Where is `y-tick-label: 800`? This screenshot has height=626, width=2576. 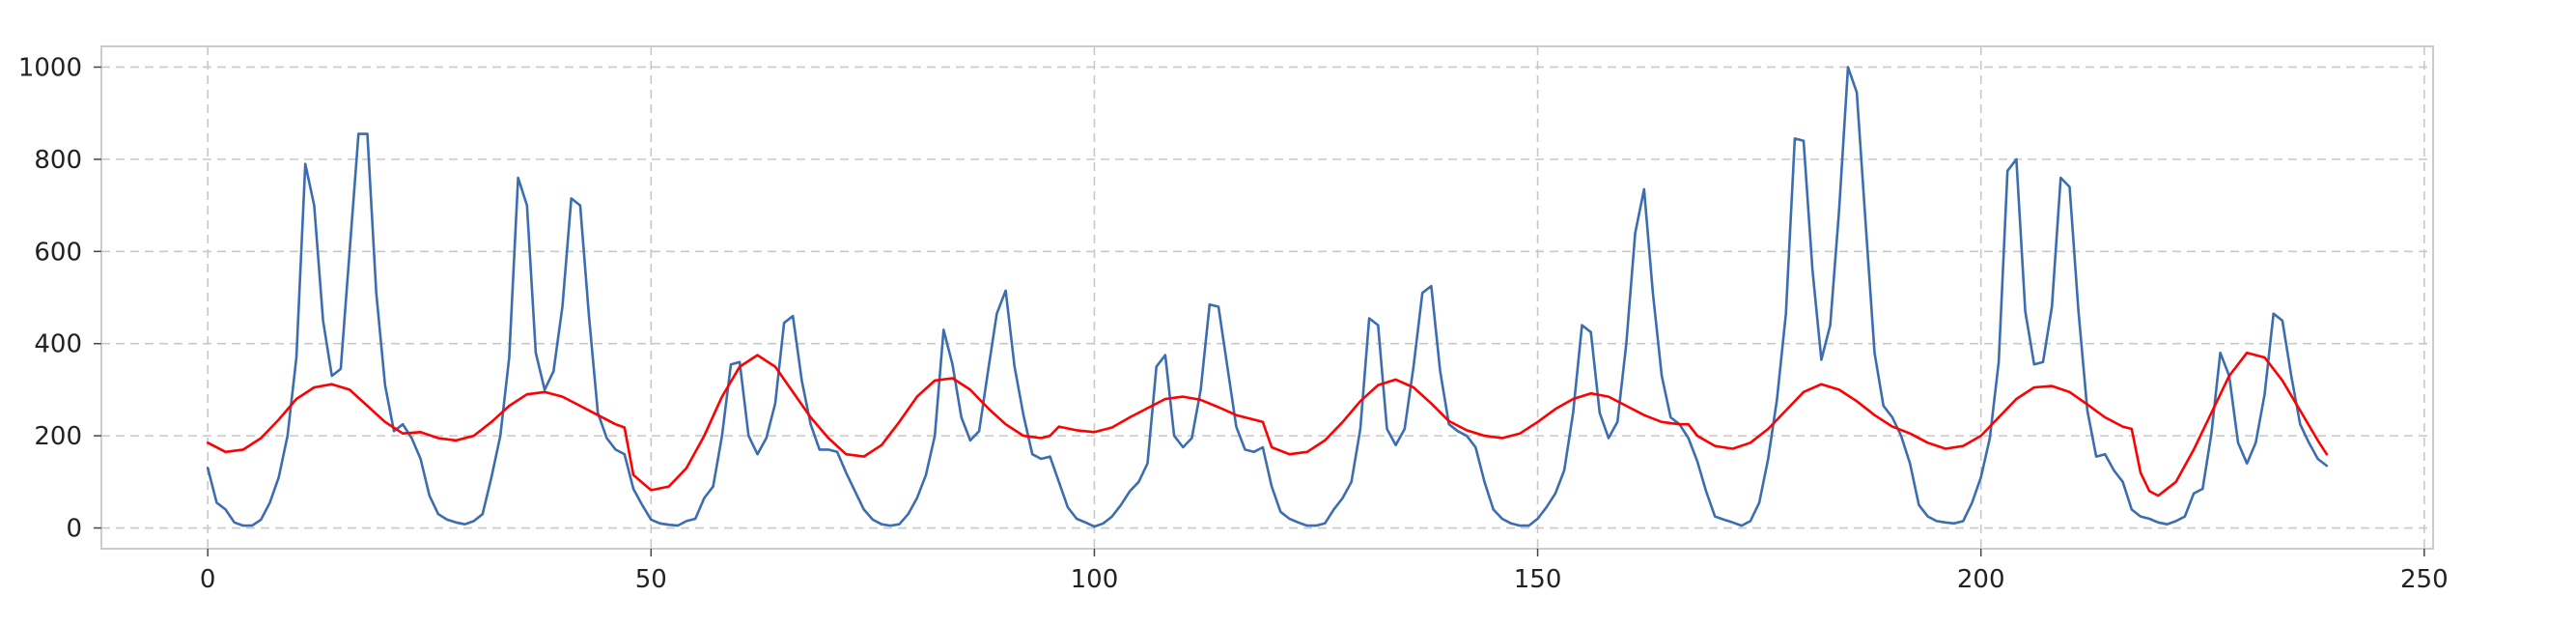
y-tick-label: 800 is located at coordinates (58, 160).